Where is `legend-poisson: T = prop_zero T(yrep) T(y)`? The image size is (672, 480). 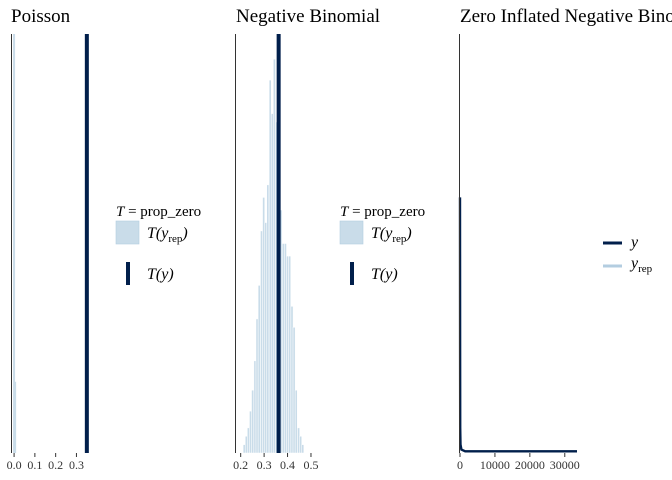 legend-poisson: T = prop_zero T(yrep) T(y) is located at coordinates (158, 244).